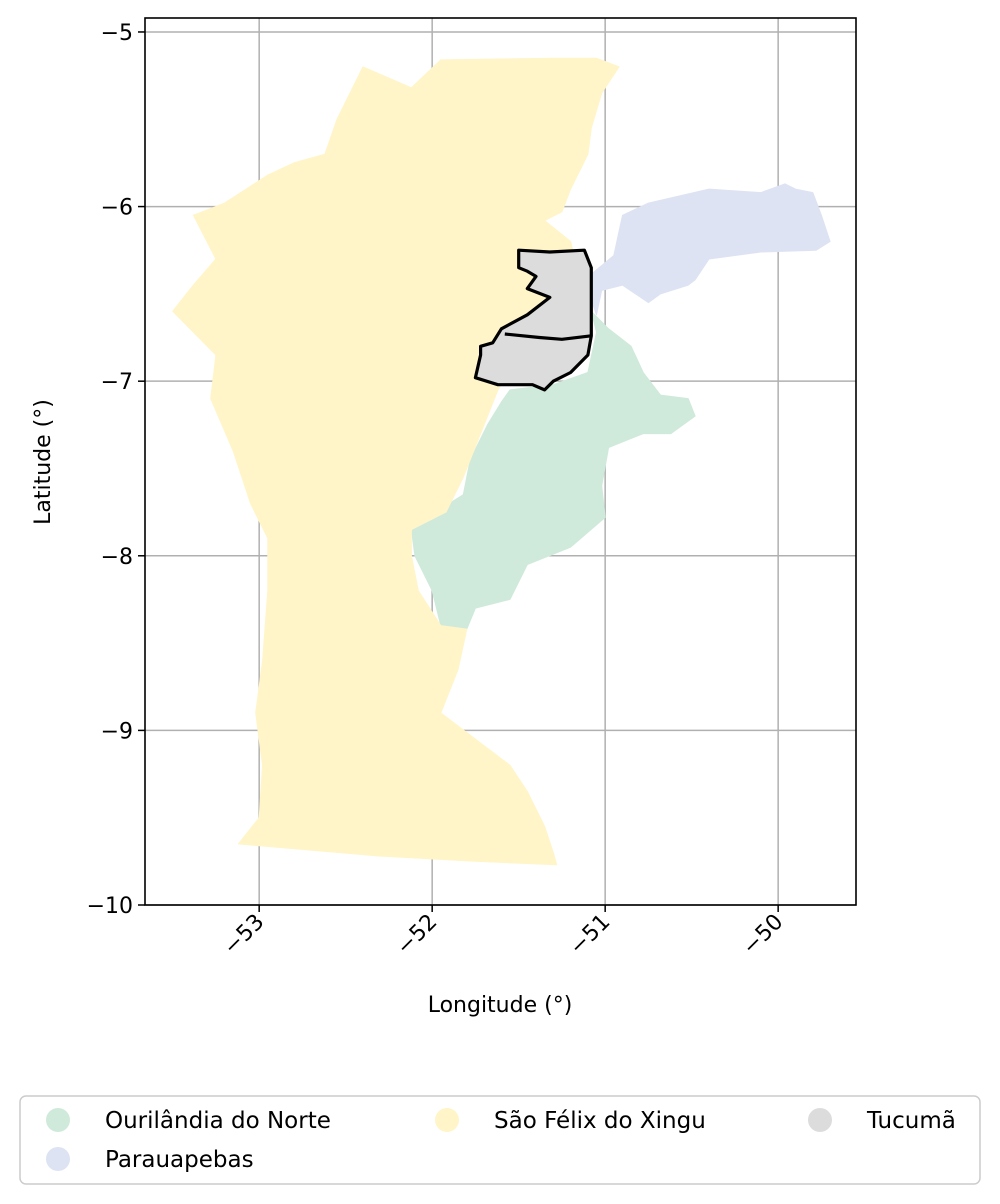 The width and height of the screenshot is (1000, 1204). Describe the element at coordinates (911, 1121) in the screenshot. I see `legend-label-tucuma: Tucumã` at that location.